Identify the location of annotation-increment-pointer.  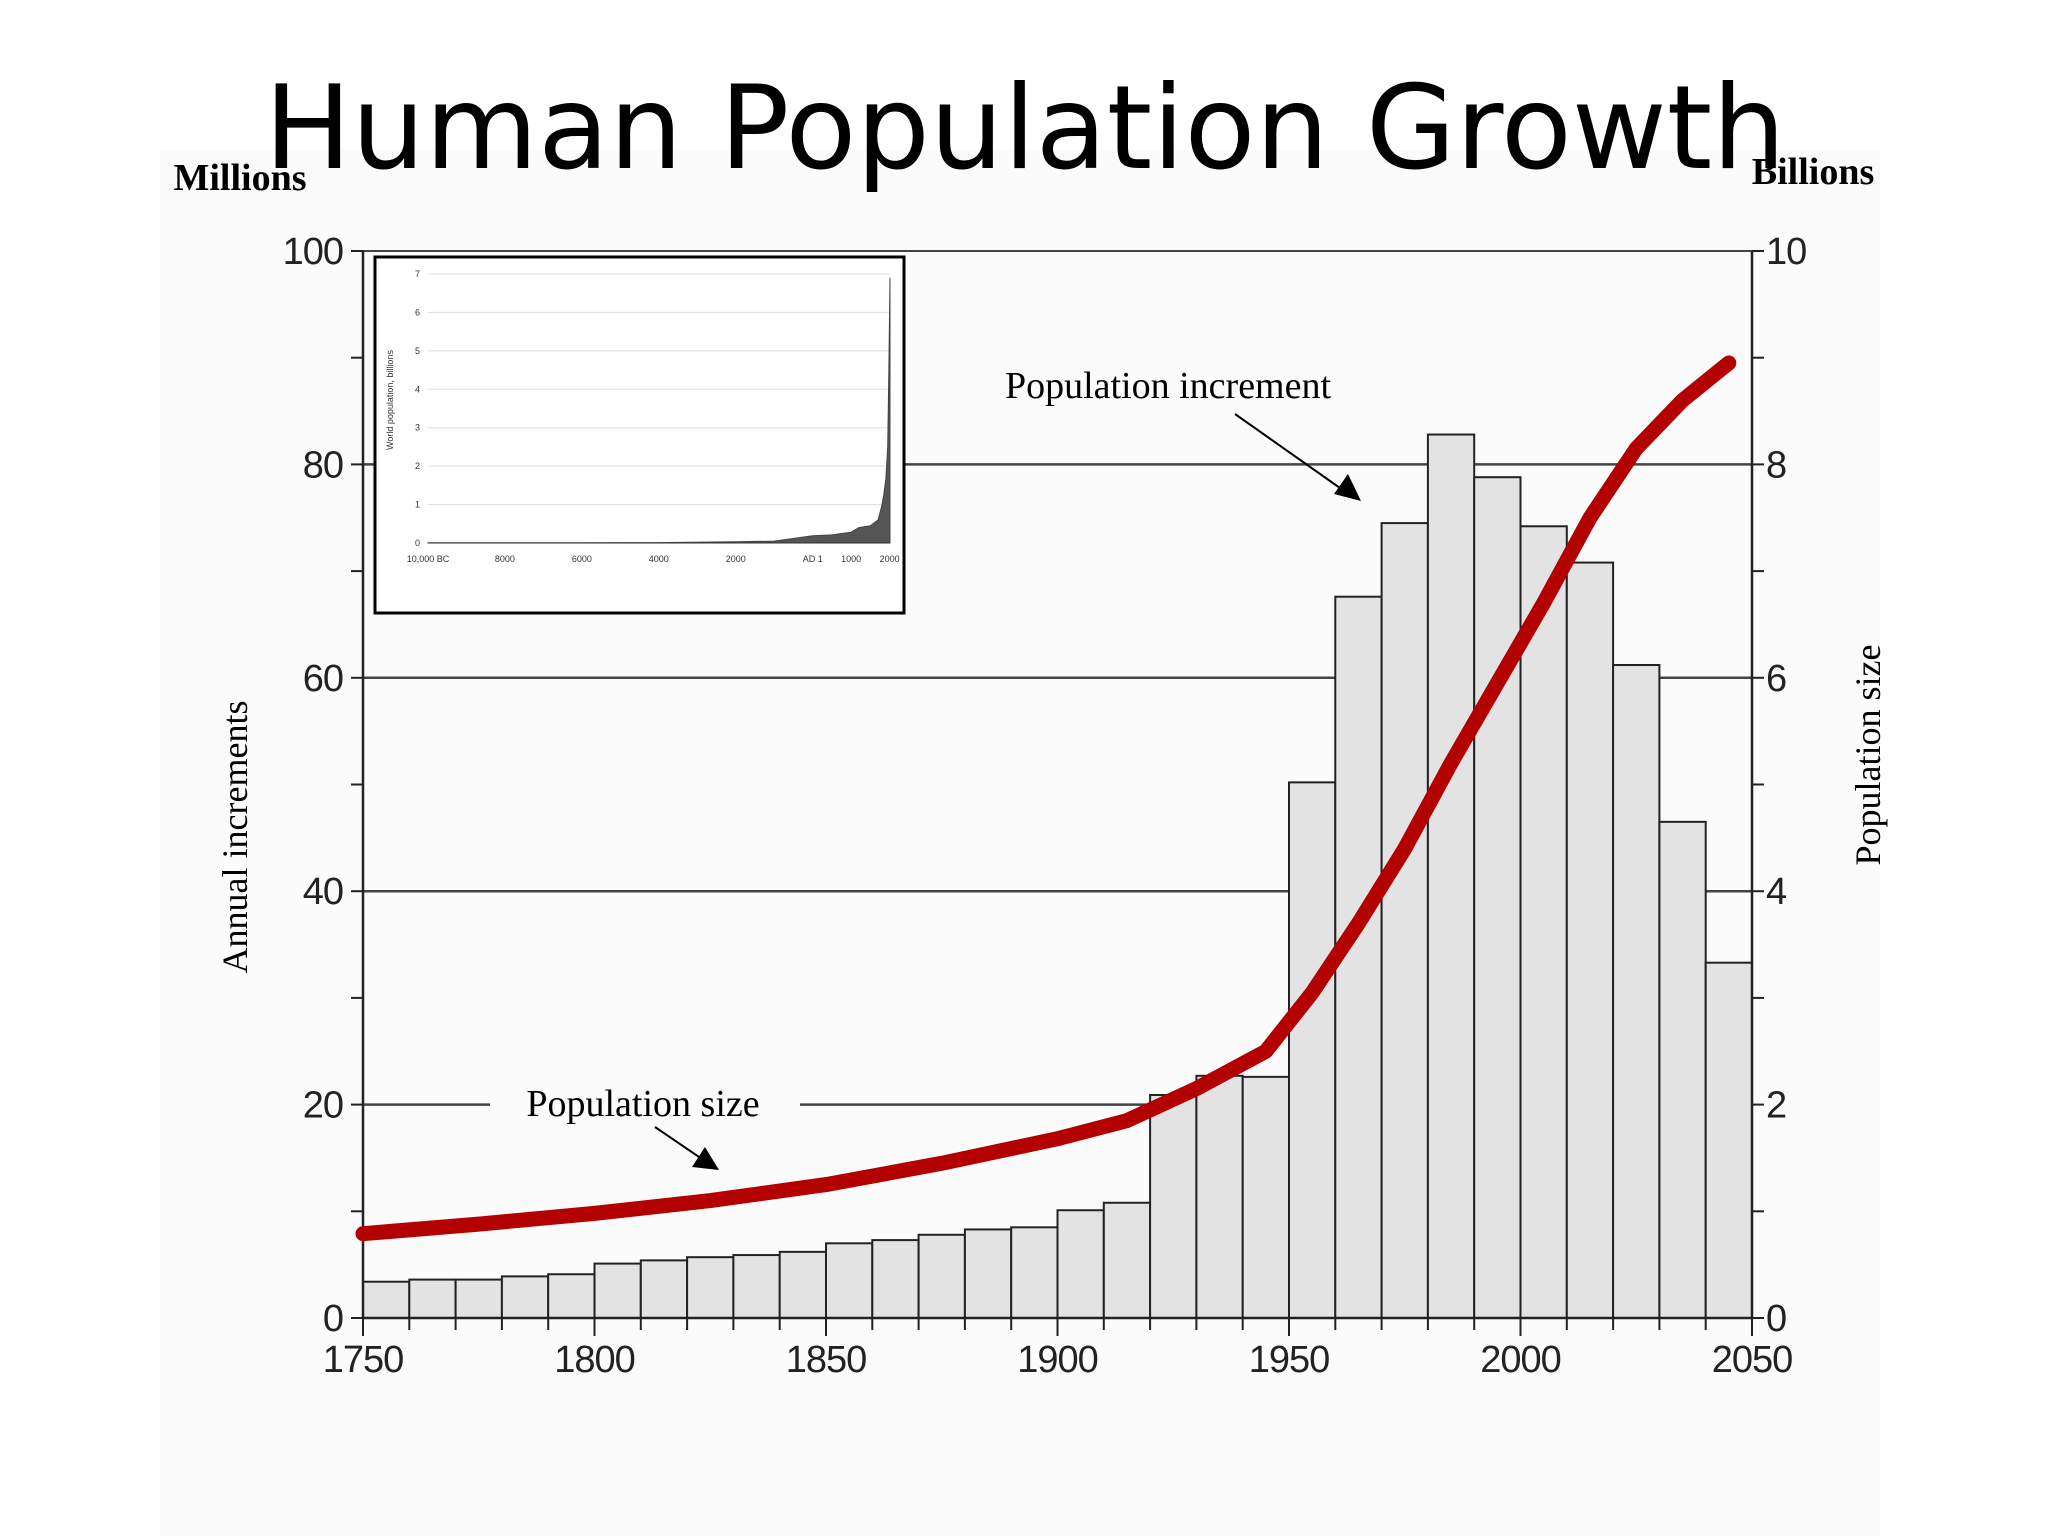
(1287, 451).